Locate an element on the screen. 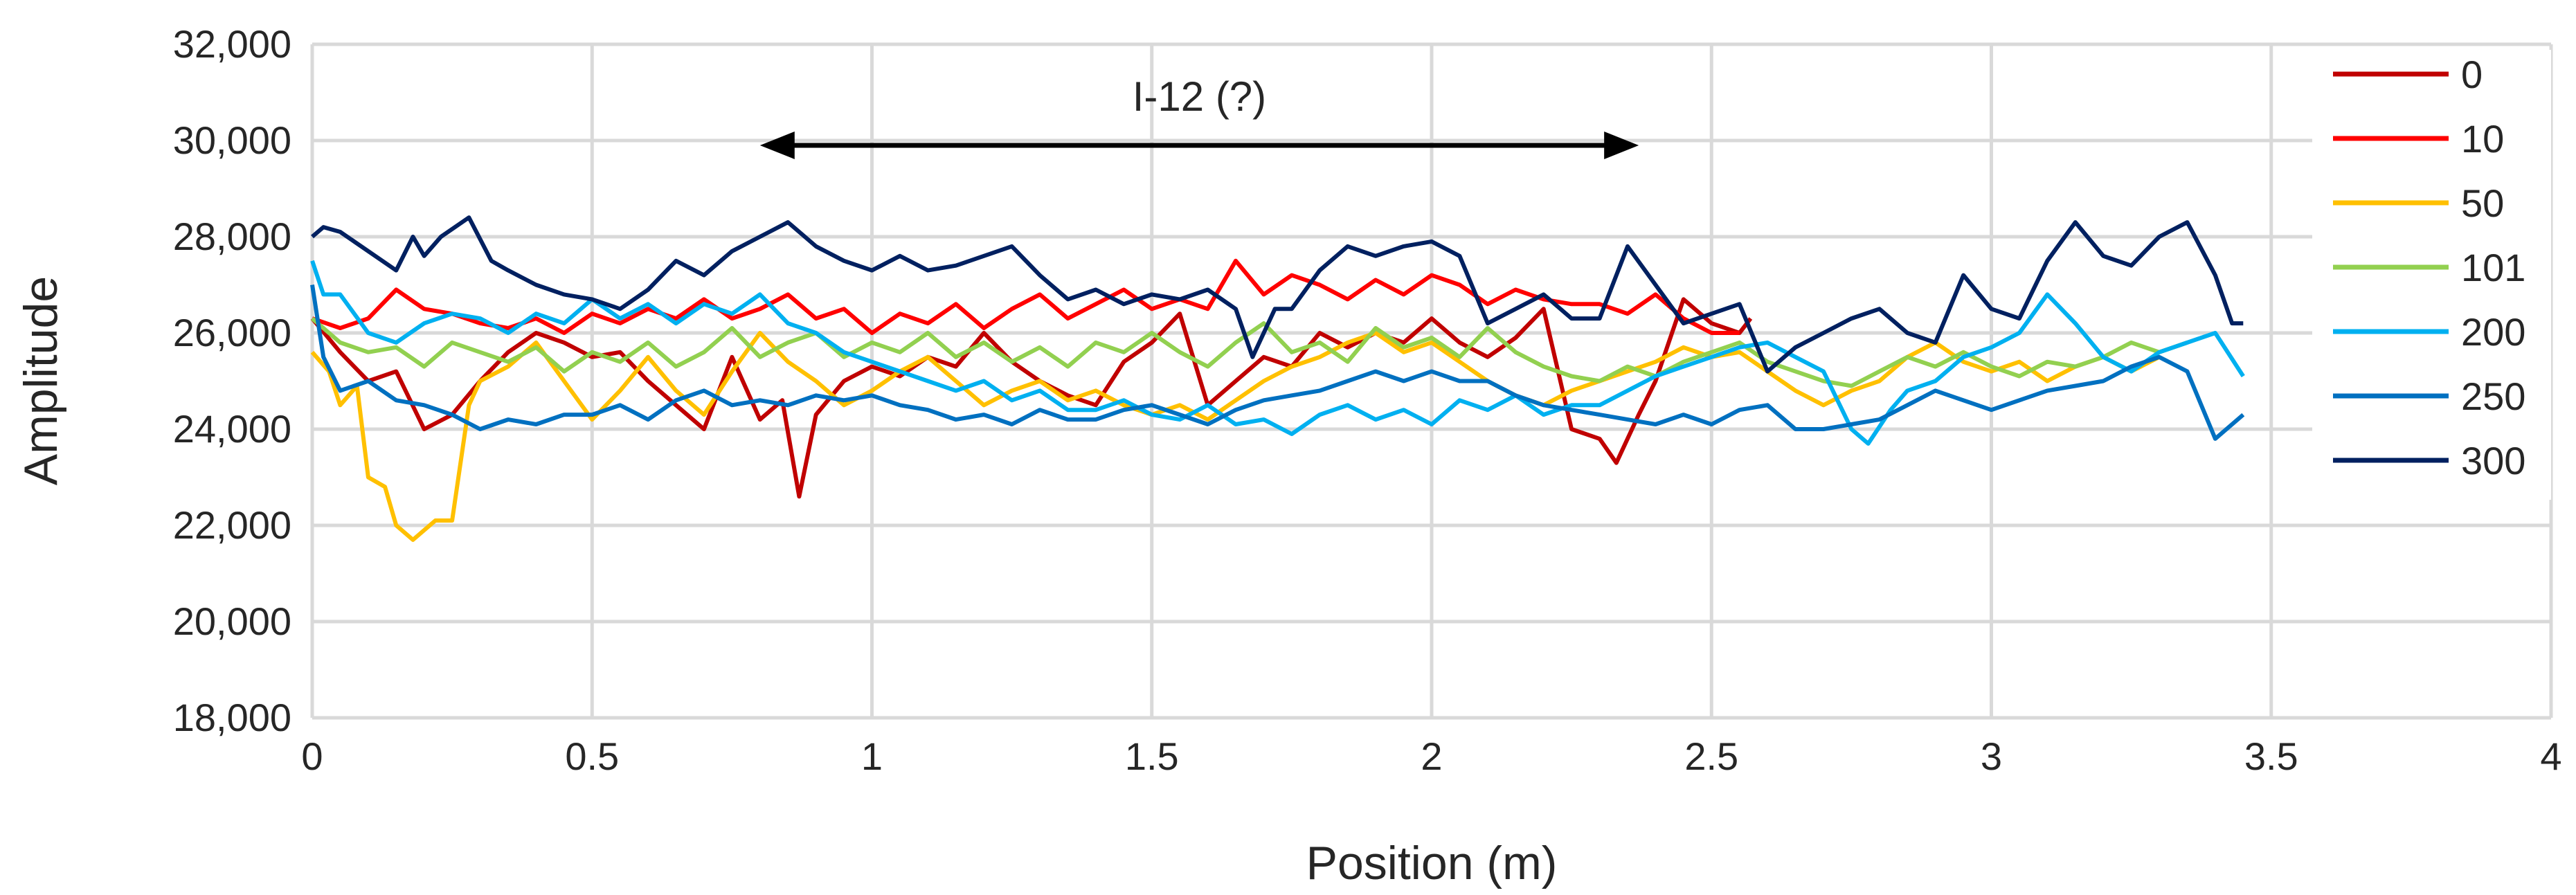 Image resolution: width=2576 pixels, height=895 pixels. annotation: I-12 (?) is located at coordinates (1199, 116).